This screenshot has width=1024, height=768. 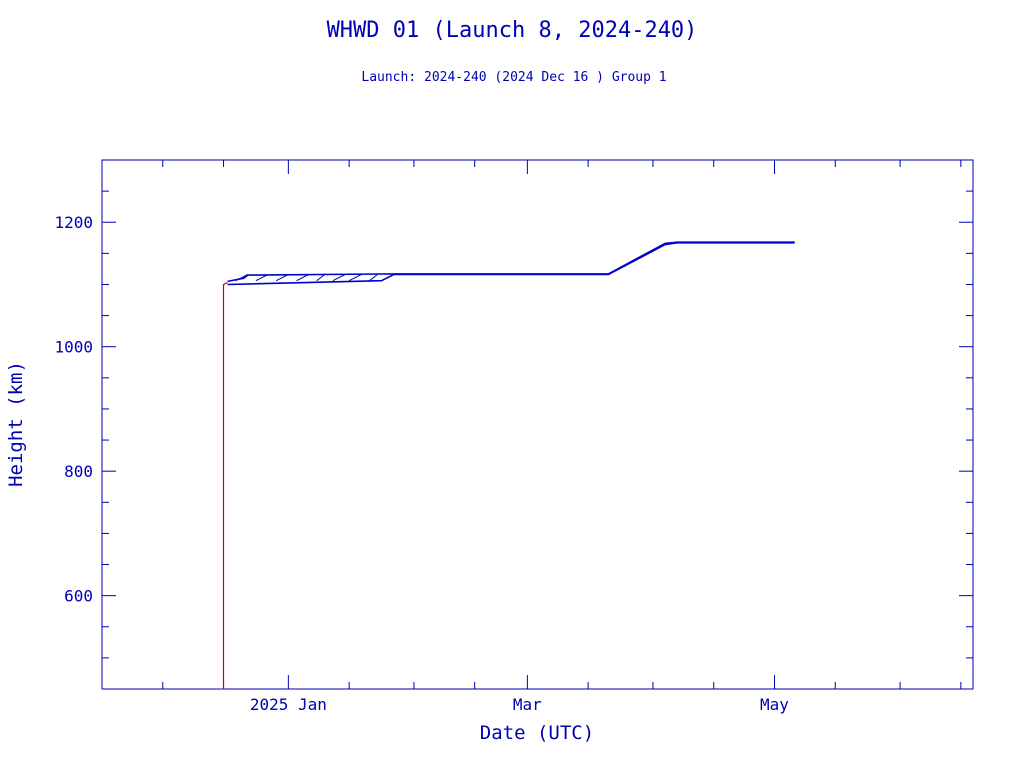 What do you see at coordinates (774, 704) in the screenshot?
I see `x-tick-label: May` at bounding box center [774, 704].